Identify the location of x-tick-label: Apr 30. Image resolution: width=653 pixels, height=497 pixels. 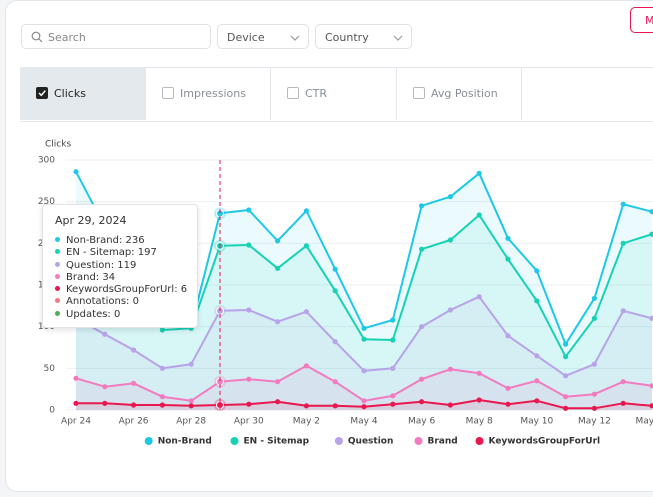
(249, 422).